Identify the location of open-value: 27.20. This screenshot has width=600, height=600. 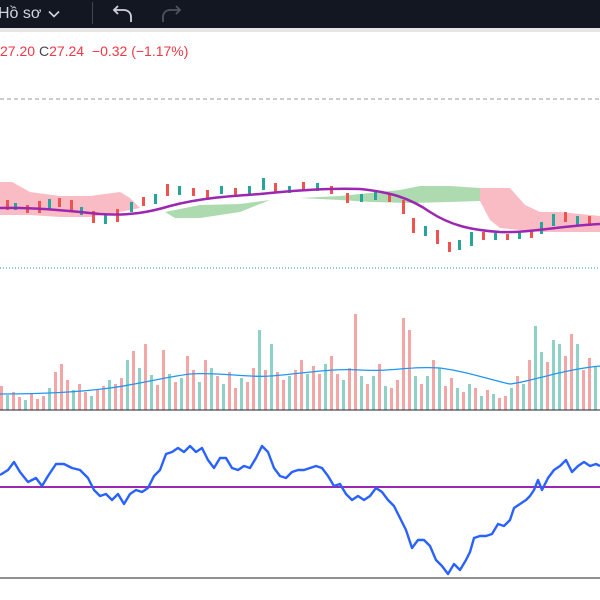
(18, 51).